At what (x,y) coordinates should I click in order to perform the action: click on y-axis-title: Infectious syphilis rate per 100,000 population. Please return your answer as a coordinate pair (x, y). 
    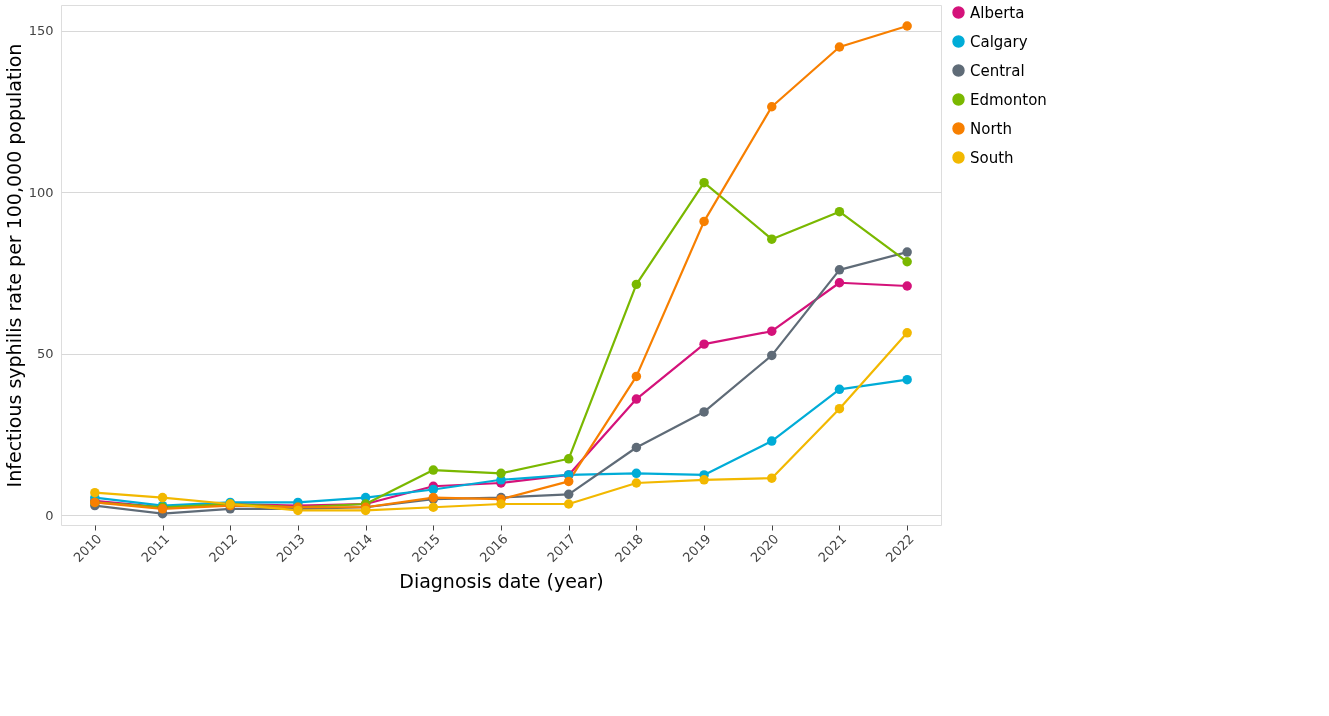
    Looking at the image, I should click on (13, 265).